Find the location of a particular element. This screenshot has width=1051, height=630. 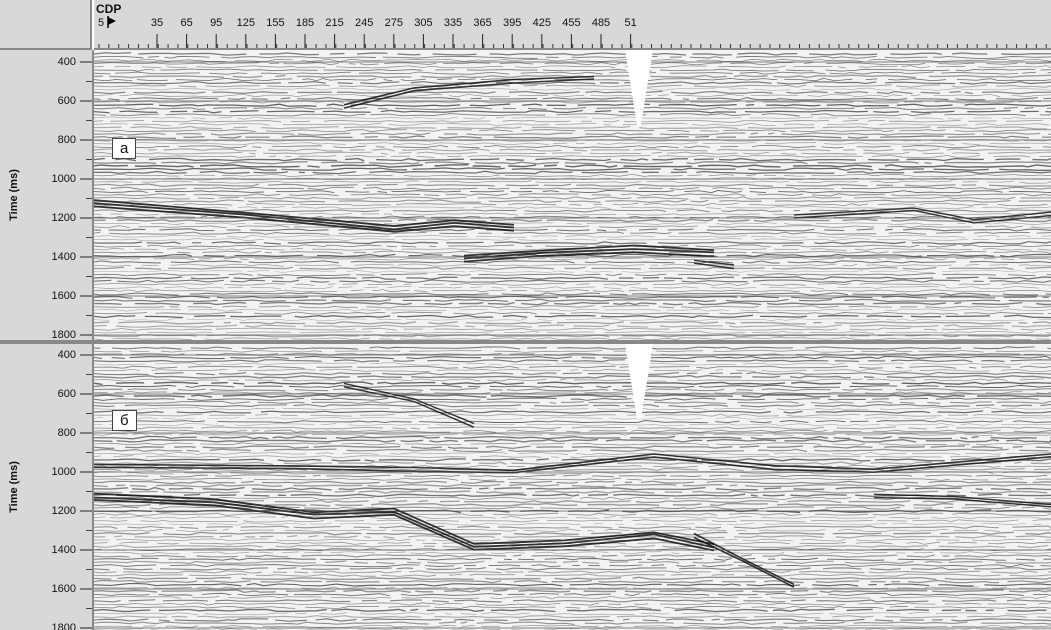

cdp-tick-label: 35 is located at coordinates (157, 23).